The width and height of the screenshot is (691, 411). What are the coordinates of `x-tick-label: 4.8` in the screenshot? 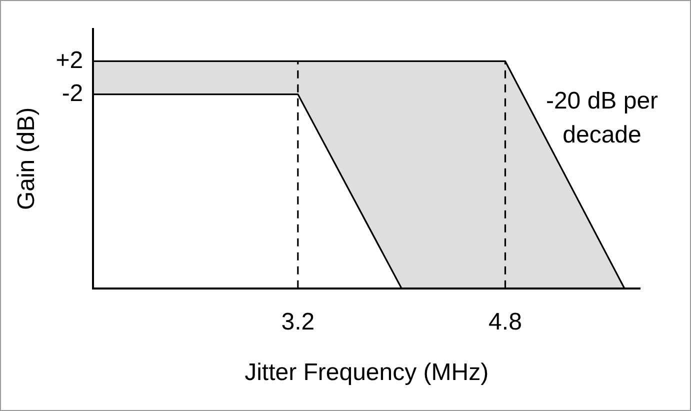 It's located at (505, 322).